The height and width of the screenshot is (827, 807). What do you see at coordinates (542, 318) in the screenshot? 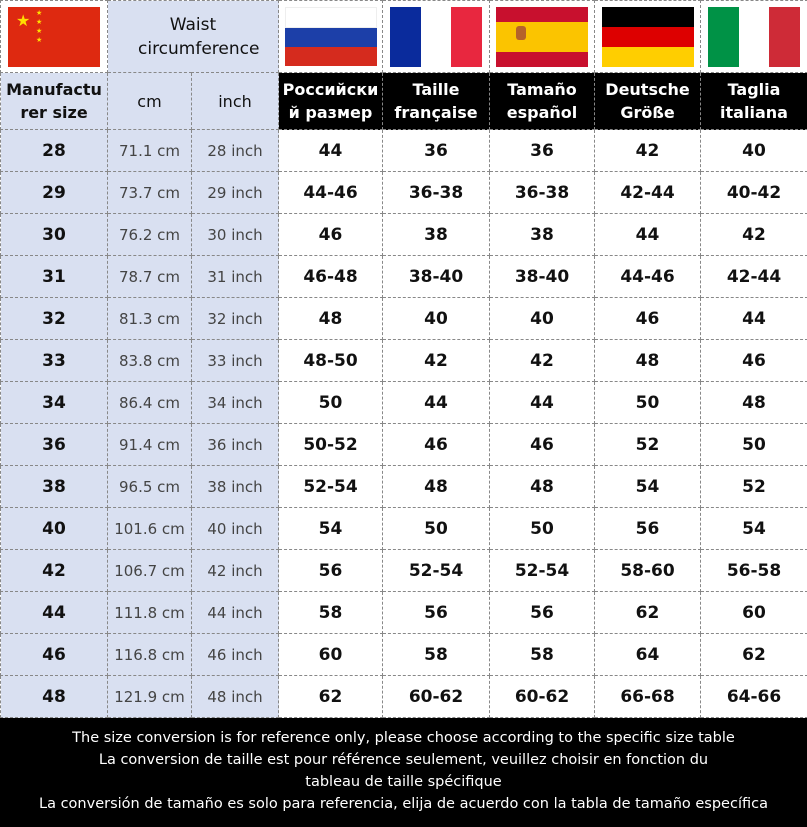
I see `spanish-size-cell: 40` at bounding box center [542, 318].